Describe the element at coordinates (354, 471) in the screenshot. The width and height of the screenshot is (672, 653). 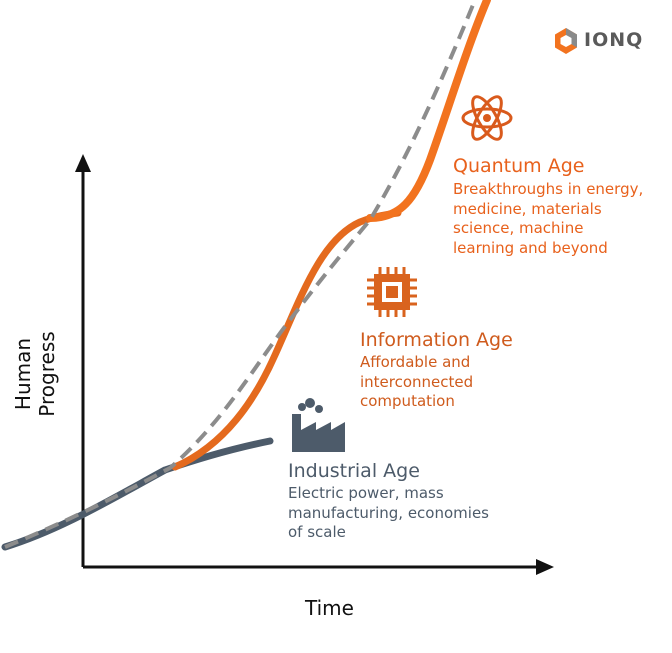
I see `industrial-age-title: Industrial Age` at that location.